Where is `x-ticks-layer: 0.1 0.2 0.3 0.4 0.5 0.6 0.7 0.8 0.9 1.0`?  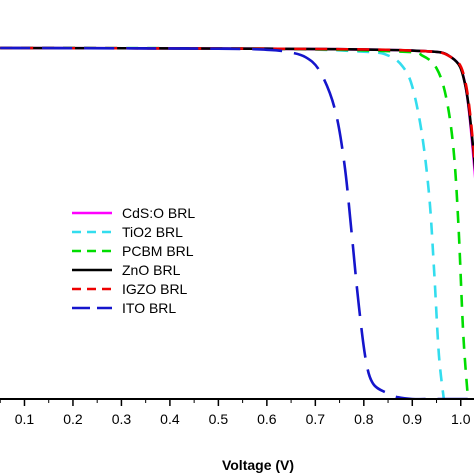 x-ticks-layer: 0.1 0.2 0.3 0.4 0.5 0.6 0.7 0.8 0.9 1.0 is located at coordinates (235, 413).